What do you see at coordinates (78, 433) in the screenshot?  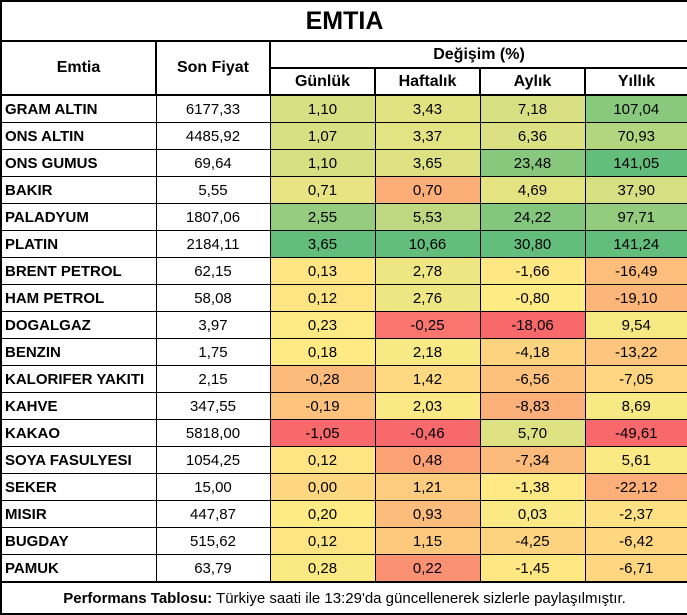 I see `commodity-name: KAKAO` at bounding box center [78, 433].